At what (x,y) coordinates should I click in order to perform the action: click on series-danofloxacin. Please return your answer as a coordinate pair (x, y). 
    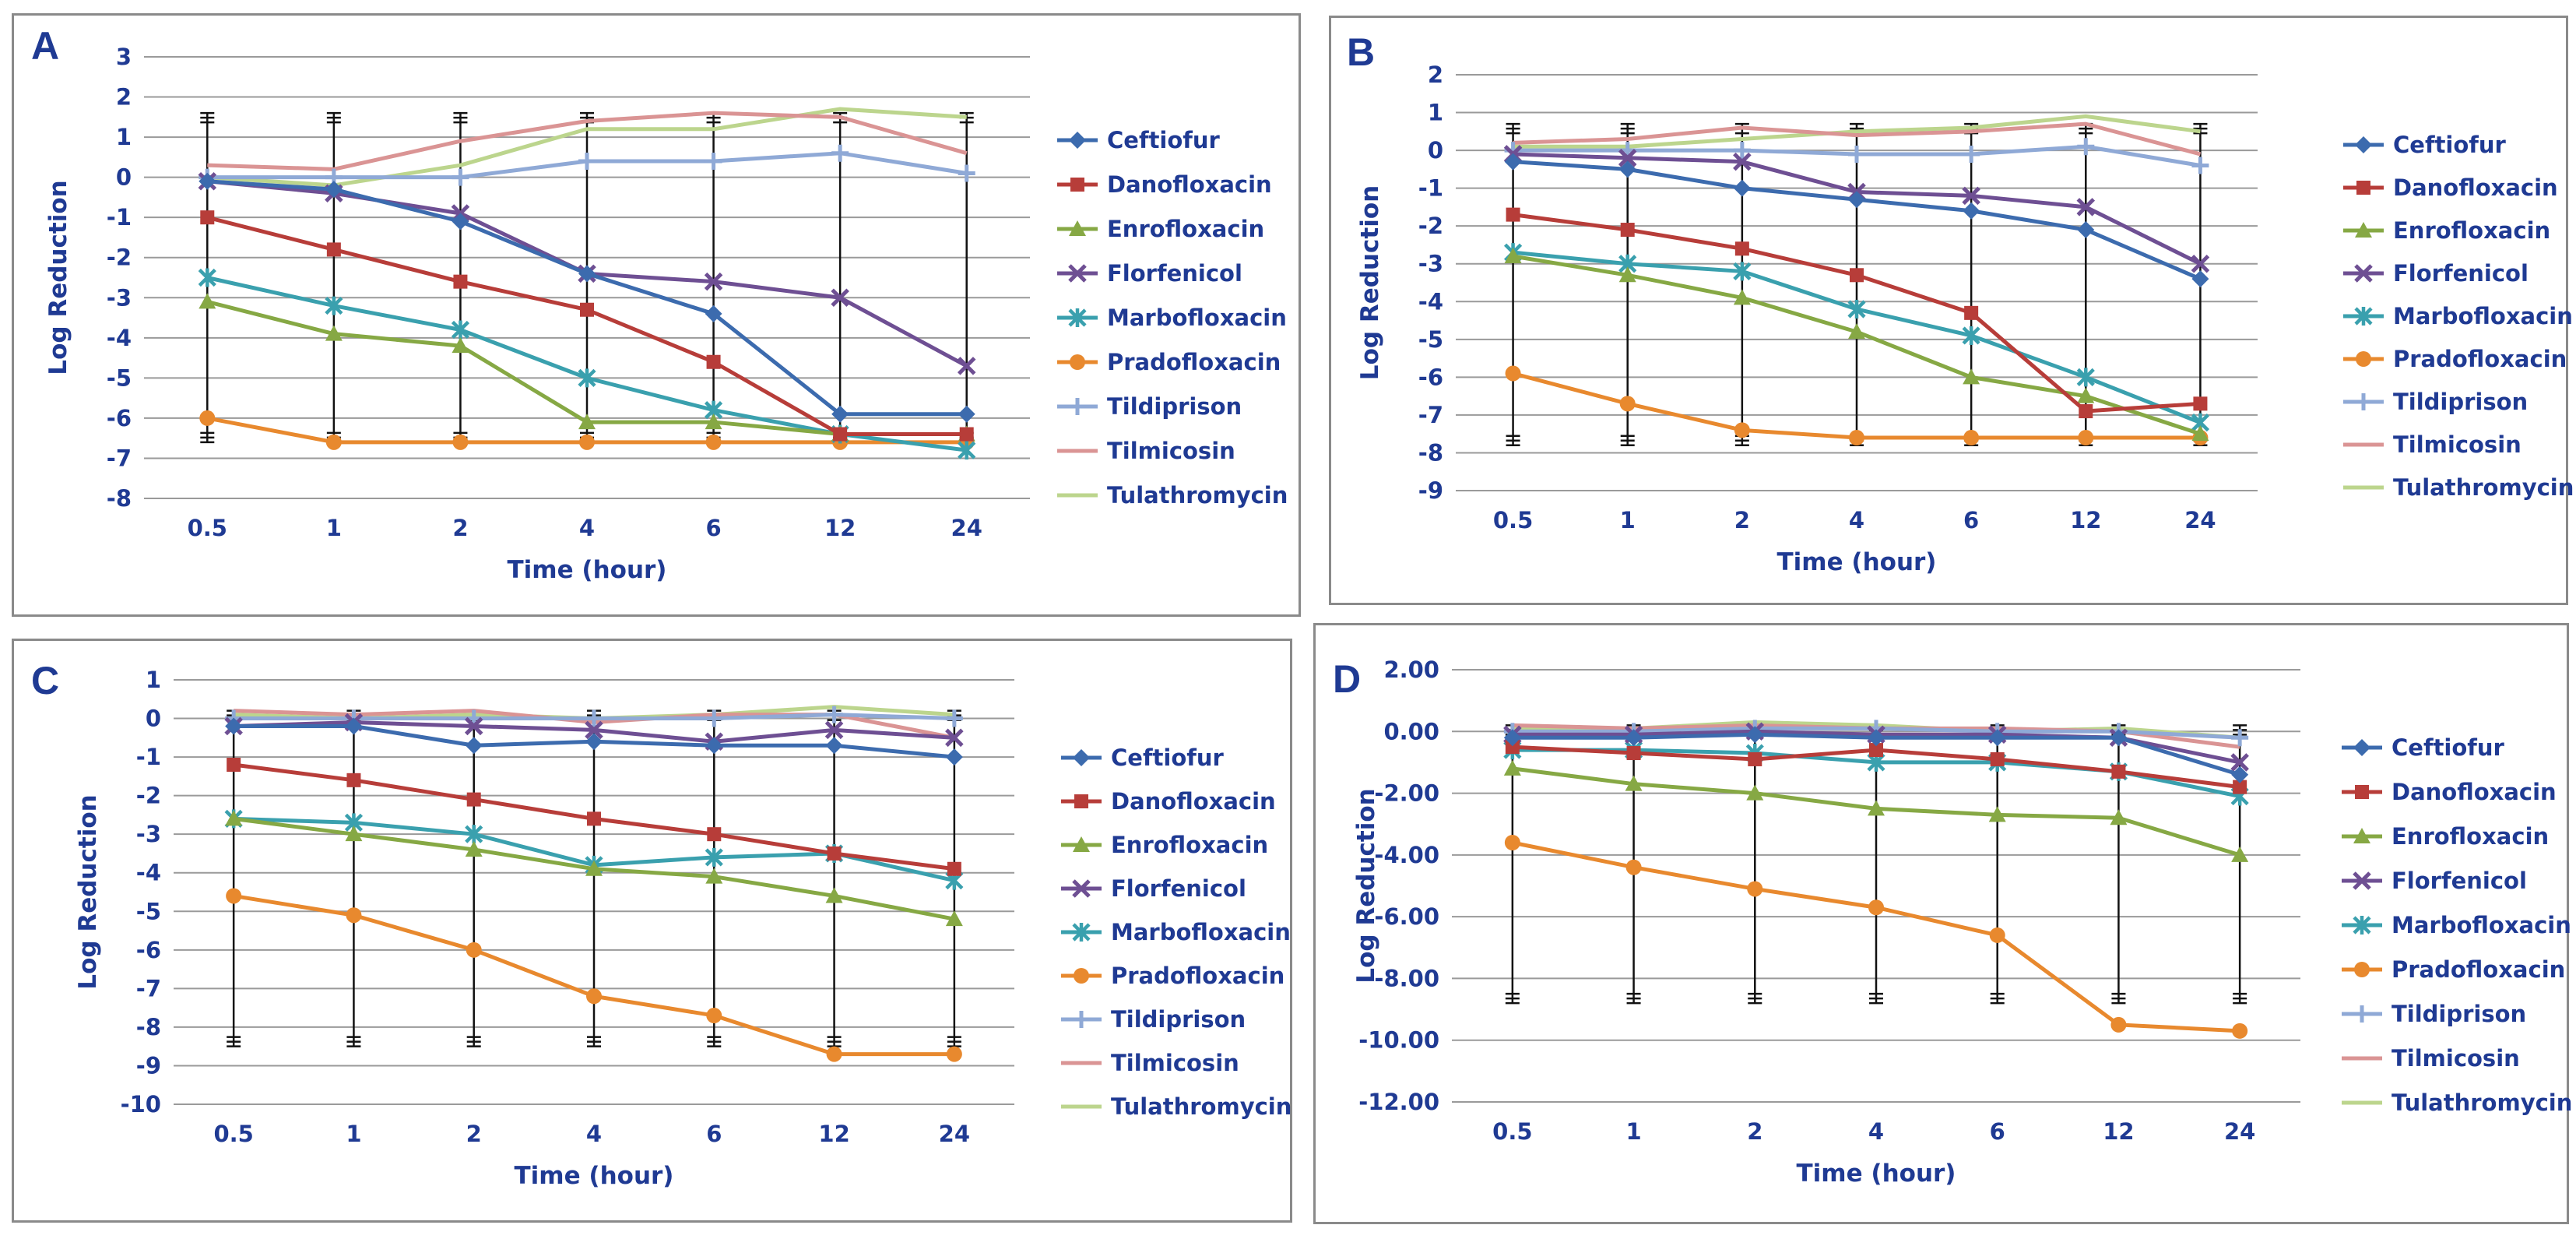
    Looking at the image, I should click on (1857, 313).